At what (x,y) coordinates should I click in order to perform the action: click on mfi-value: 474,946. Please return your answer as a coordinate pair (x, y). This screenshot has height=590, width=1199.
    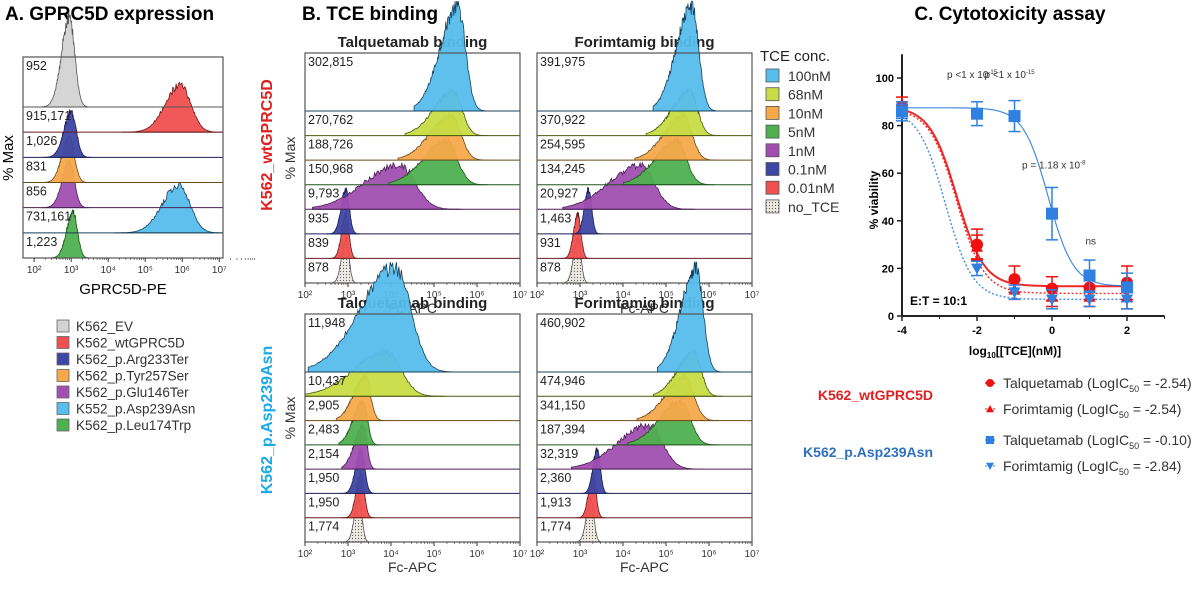
    Looking at the image, I should click on (562, 381).